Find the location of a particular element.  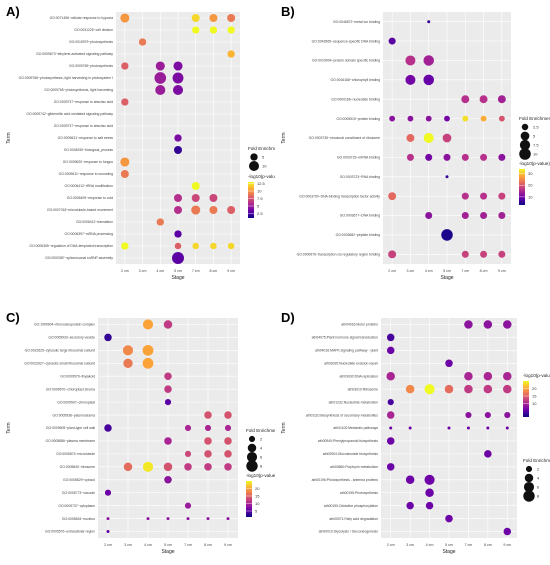

y-tick-label: GO:0005840~ribosome is located at coordinates (77, 467).